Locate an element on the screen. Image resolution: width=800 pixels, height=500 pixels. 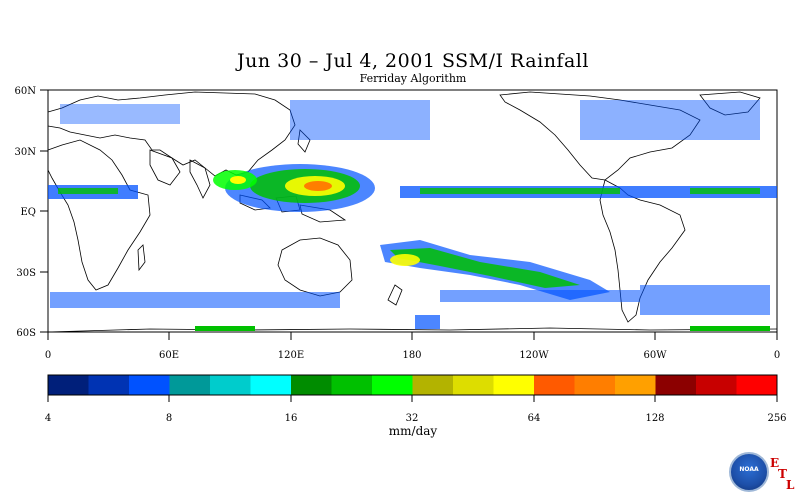
map-title: Jun 30 – Jul 4, 2001 SSM/I Rainfall is located at coordinates (413, 61).